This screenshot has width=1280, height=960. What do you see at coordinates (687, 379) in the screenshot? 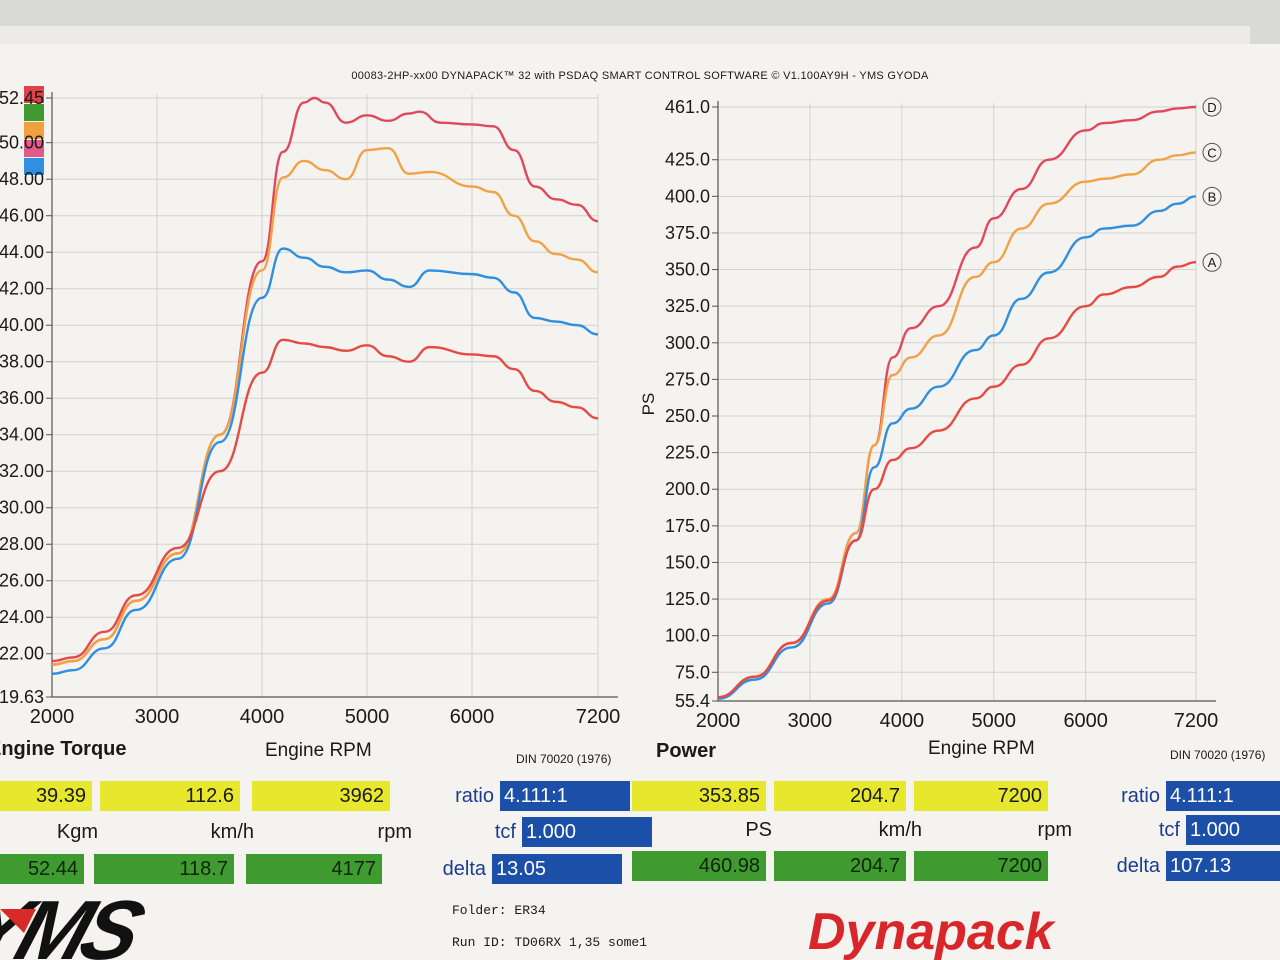
I see `c1-y-tick-label: 275.0` at bounding box center [687, 379].